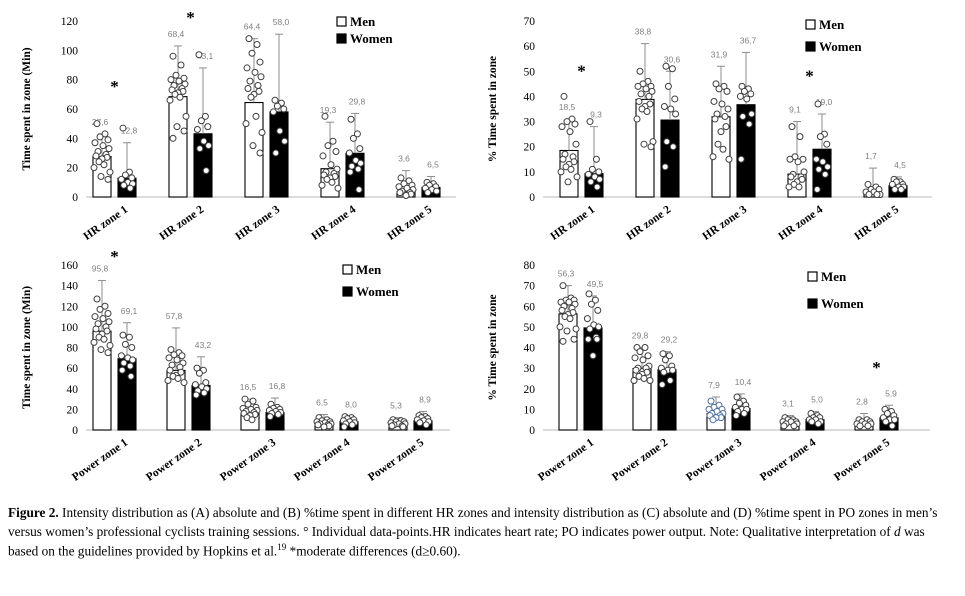 This screenshot has width=965, height=596. I want to click on value-label-men-hr-zone-4: 9,1, so click(795, 110).